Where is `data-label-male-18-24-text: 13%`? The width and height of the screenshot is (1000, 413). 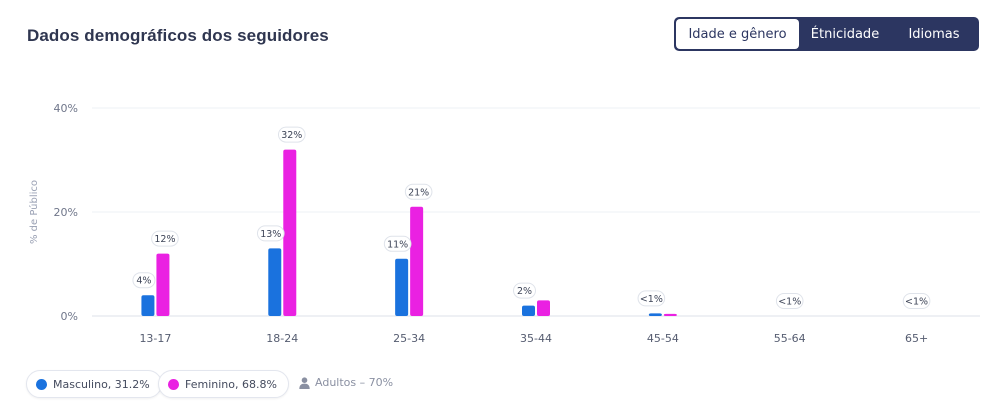
data-label-male-18-24-text: 13% is located at coordinates (270, 234).